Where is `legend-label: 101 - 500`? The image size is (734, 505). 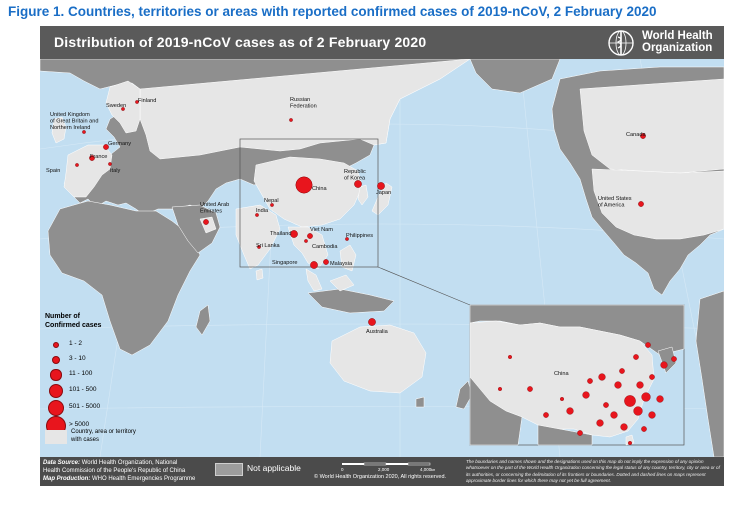 legend-label: 101 - 500 is located at coordinates (83, 389).